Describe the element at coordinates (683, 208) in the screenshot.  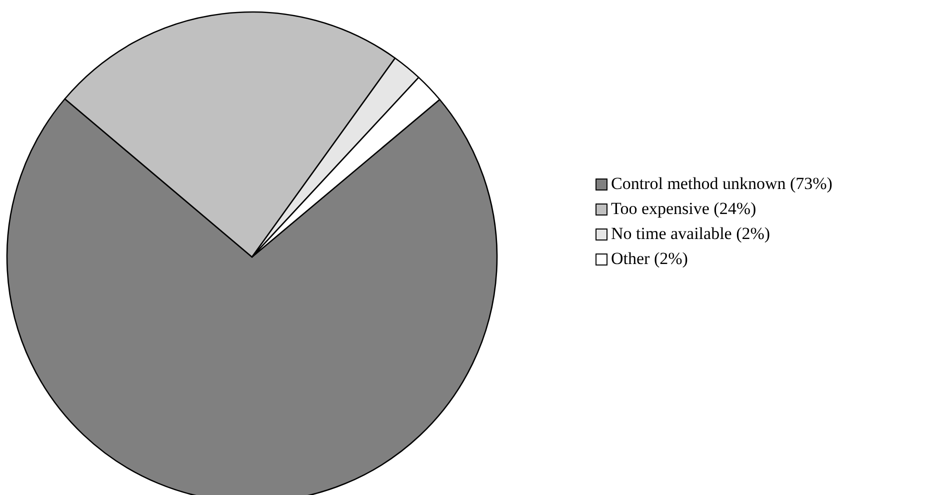
I see `legend-label: Too expensive (24%)` at that location.